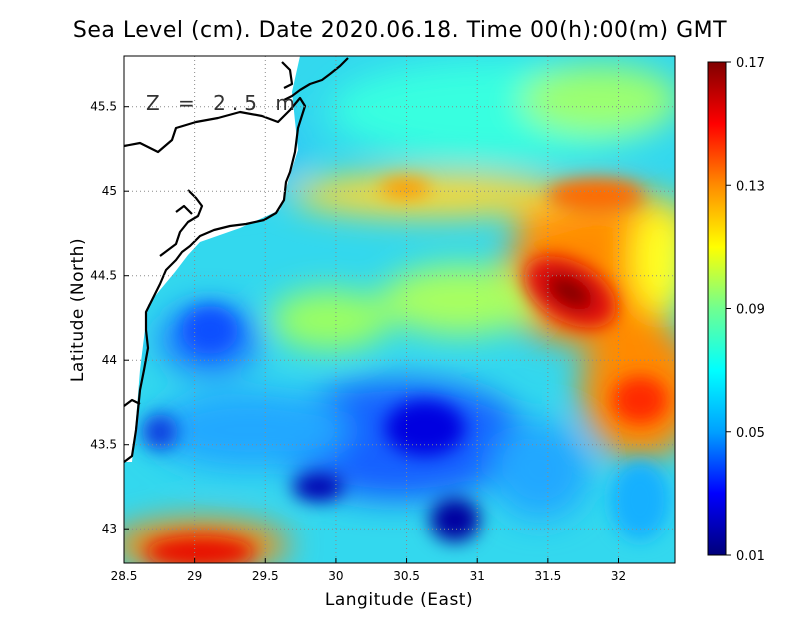 The image size is (800, 618). I want to click on x-tick-label: 32, so click(618, 576).